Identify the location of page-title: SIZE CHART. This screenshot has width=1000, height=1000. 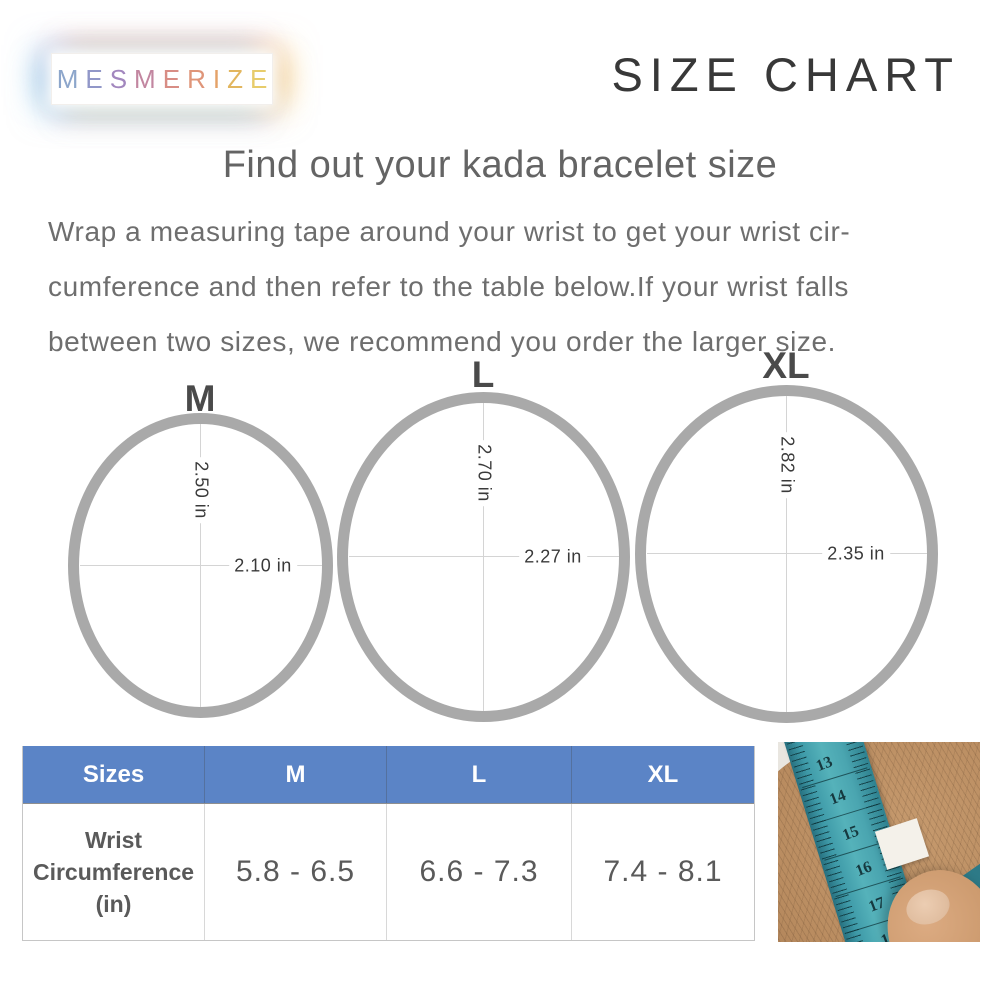
(785, 74).